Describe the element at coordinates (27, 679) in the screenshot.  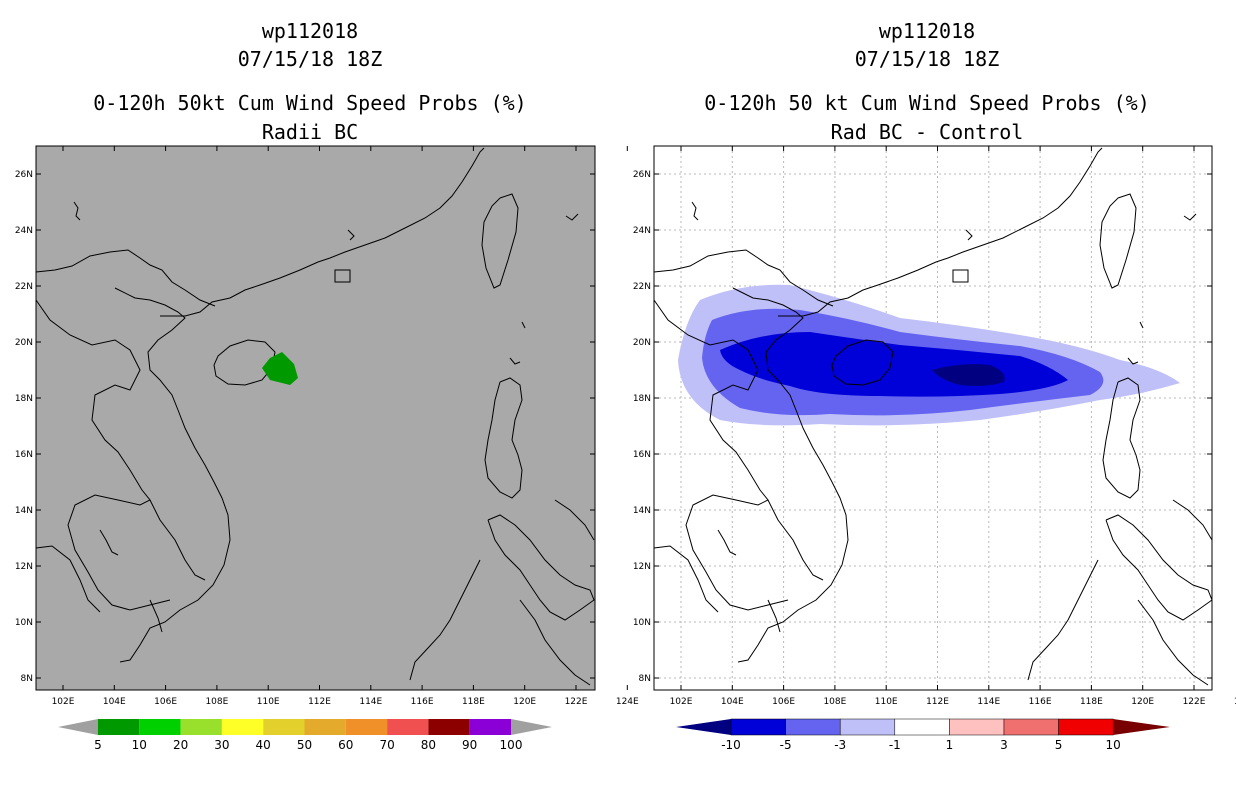
I see `left-lat-tick-label: 8N` at that location.